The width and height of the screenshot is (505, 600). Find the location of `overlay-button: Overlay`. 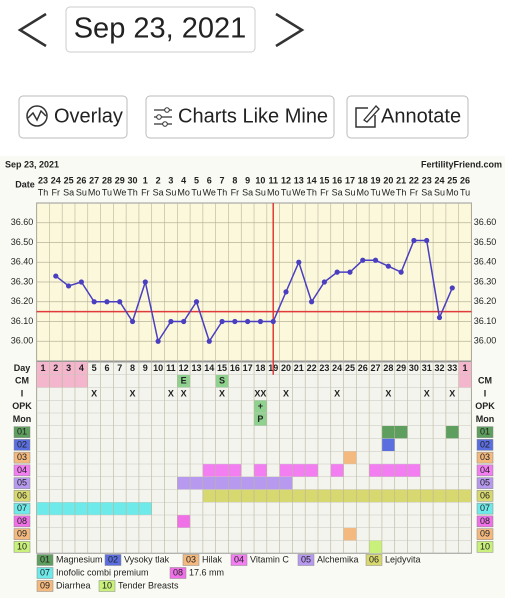

overlay-button: Overlay is located at coordinates (73, 117).